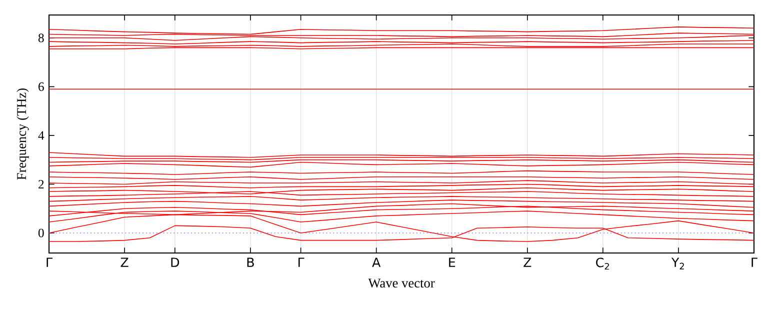  Describe the element at coordinates (41, 86) in the screenshot. I see `y-tick-label: 6` at that location.